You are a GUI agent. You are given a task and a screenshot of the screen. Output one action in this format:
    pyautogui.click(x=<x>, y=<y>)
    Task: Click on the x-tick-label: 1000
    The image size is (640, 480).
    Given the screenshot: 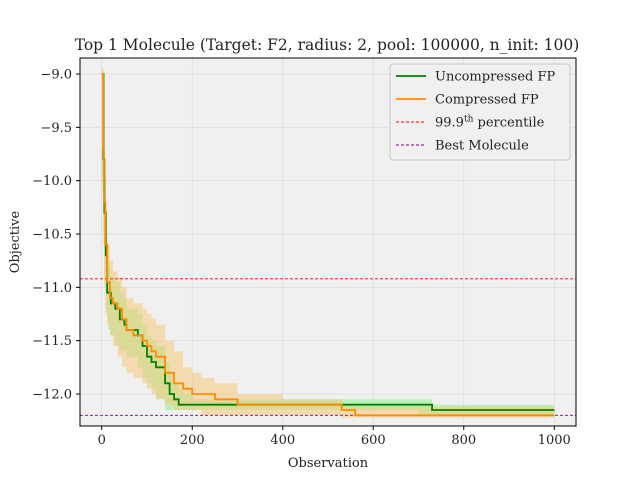 What is the action you would take?
    pyautogui.click(x=554, y=440)
    